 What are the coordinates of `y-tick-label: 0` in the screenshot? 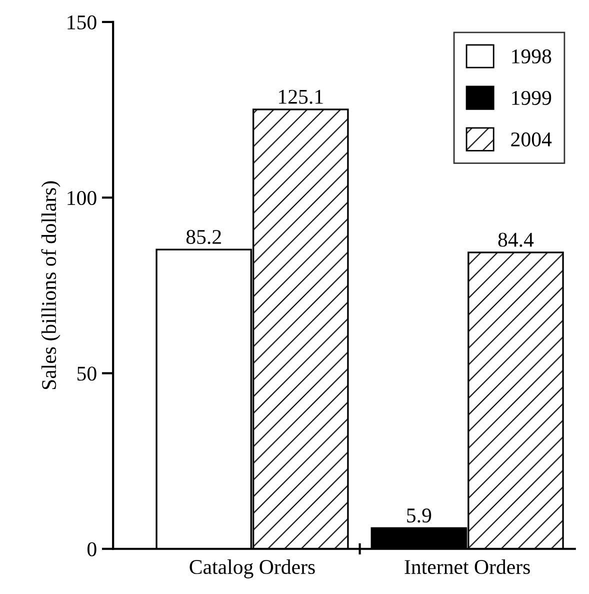 It's located at (91, 549).